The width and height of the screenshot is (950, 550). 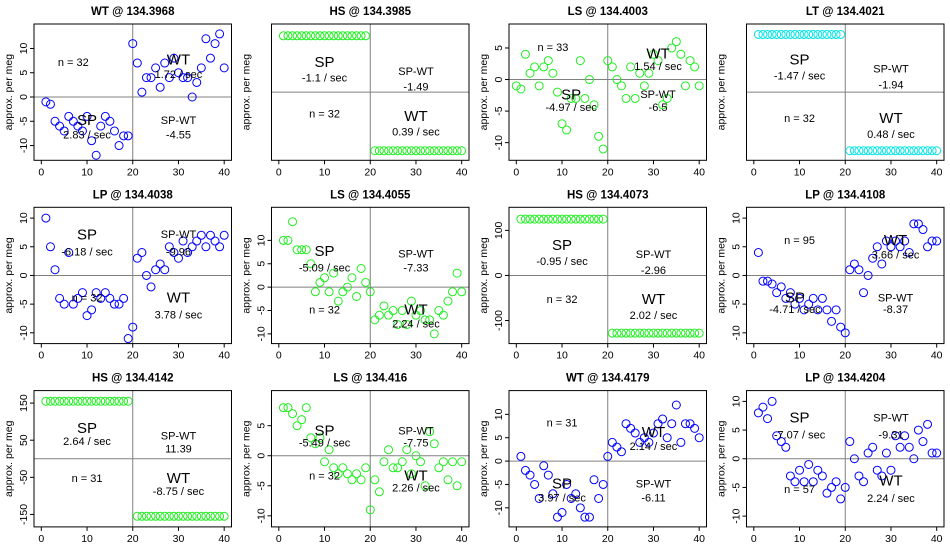 What do you see at coordinates (516, 539) in the screenshot?
I see `x-tick-label: 0` at bounding box center [516, 539].